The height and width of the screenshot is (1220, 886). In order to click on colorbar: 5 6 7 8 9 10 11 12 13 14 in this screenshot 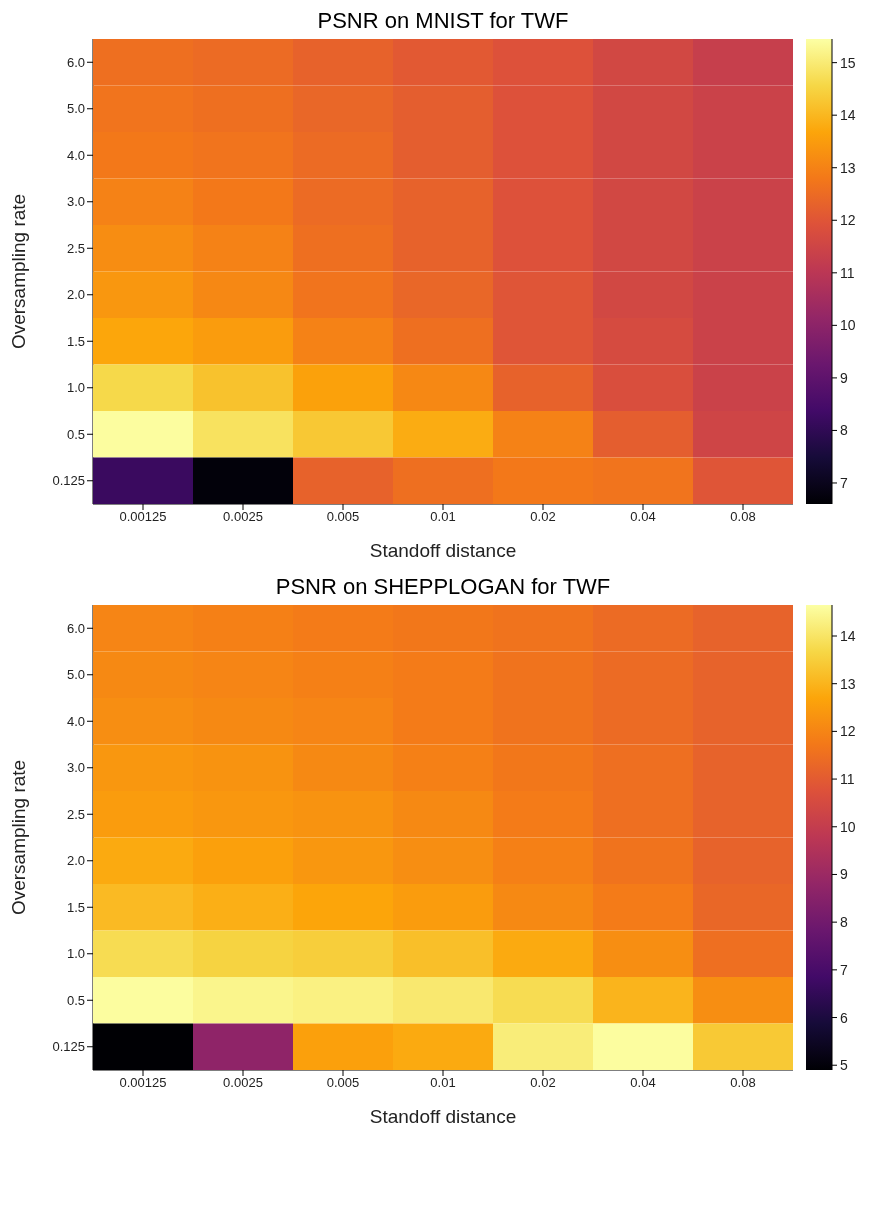, I will do `click(833, 865)`.